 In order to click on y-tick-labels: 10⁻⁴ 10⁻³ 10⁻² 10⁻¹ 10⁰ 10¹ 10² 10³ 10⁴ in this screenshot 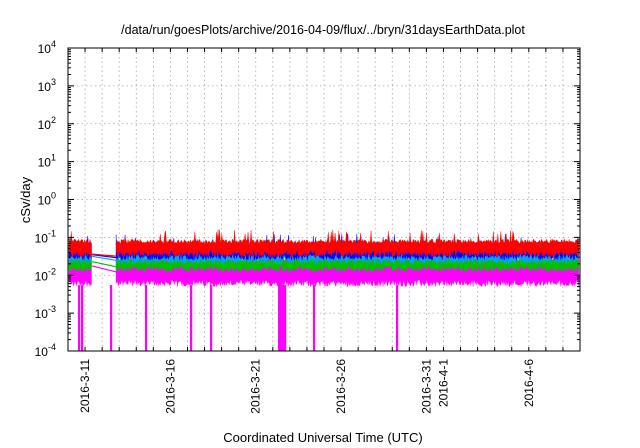, I will do `click(45, 199)`.